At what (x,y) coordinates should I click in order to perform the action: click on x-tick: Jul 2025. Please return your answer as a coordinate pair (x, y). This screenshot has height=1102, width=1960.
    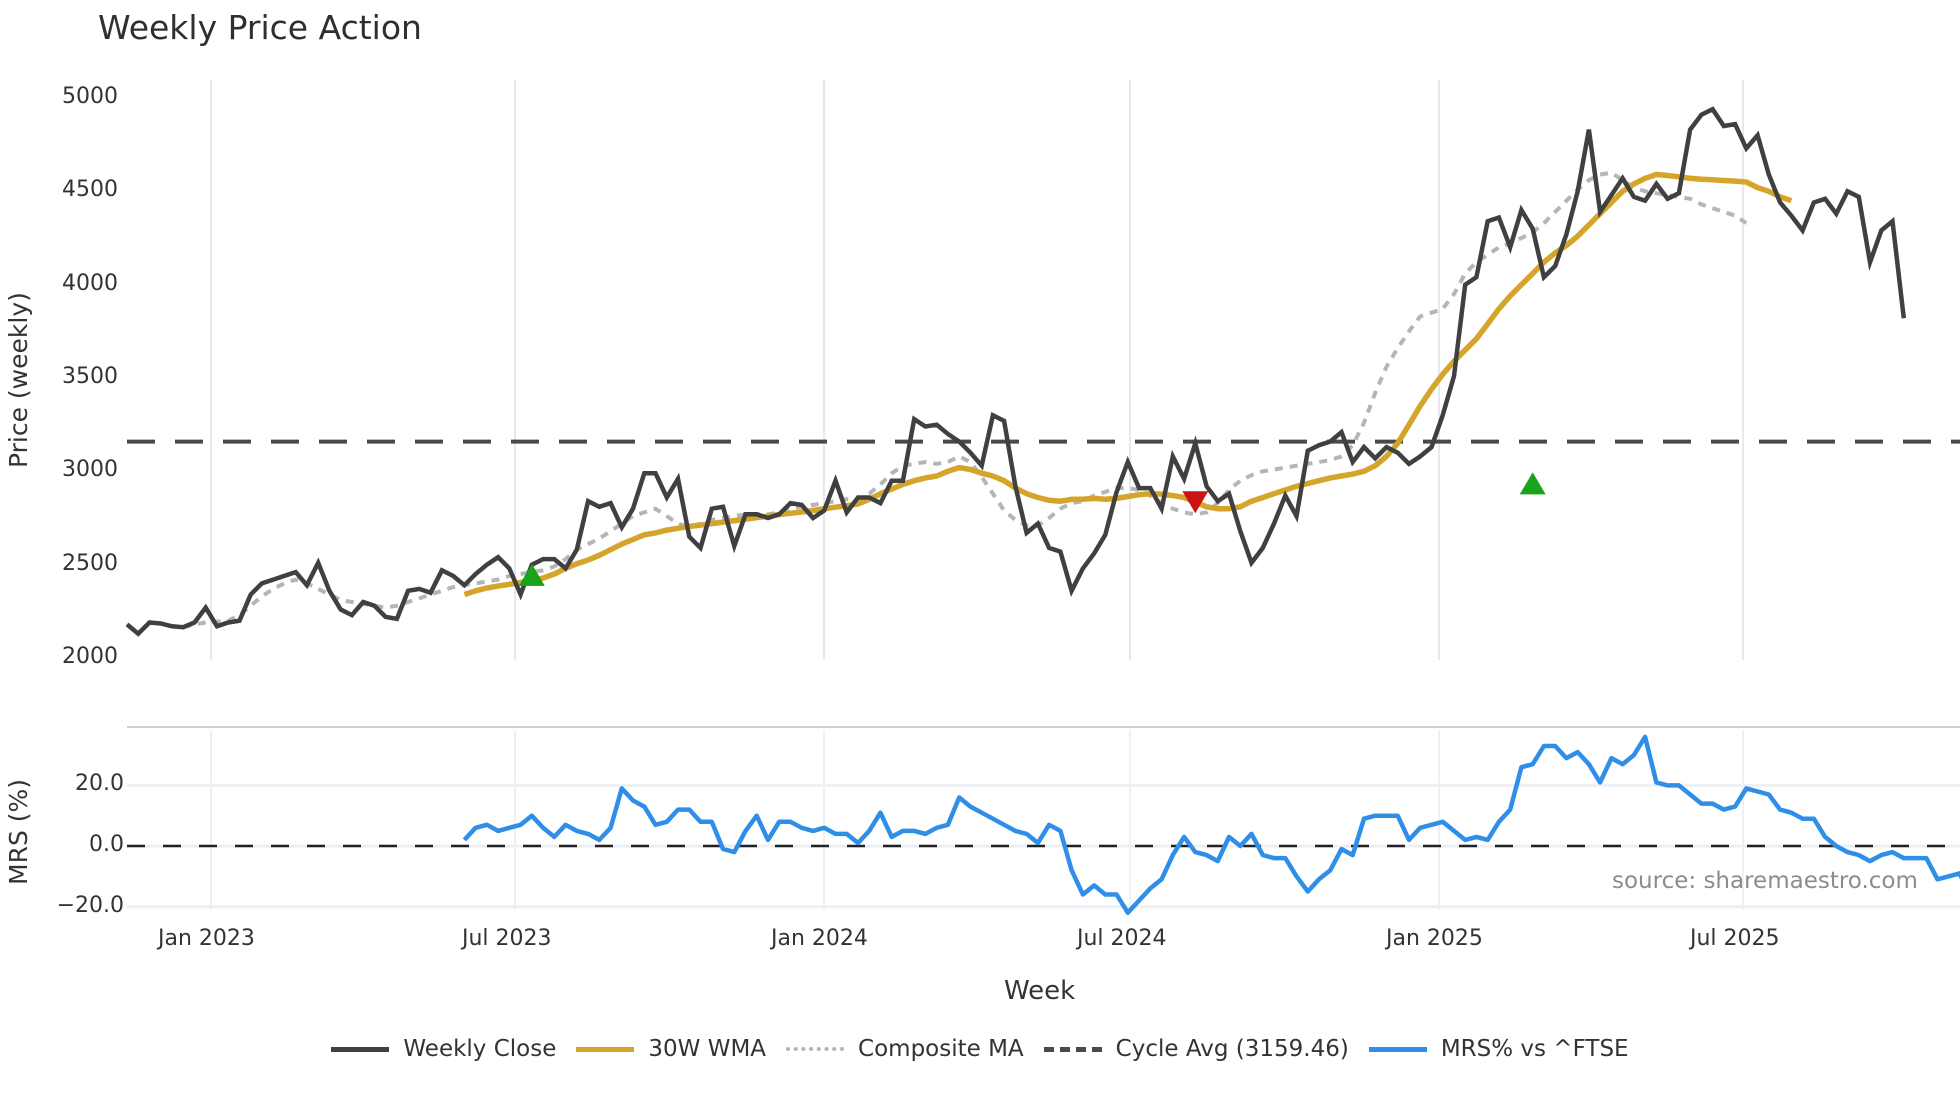
    Looking at the image, I should click on (1735, 938).